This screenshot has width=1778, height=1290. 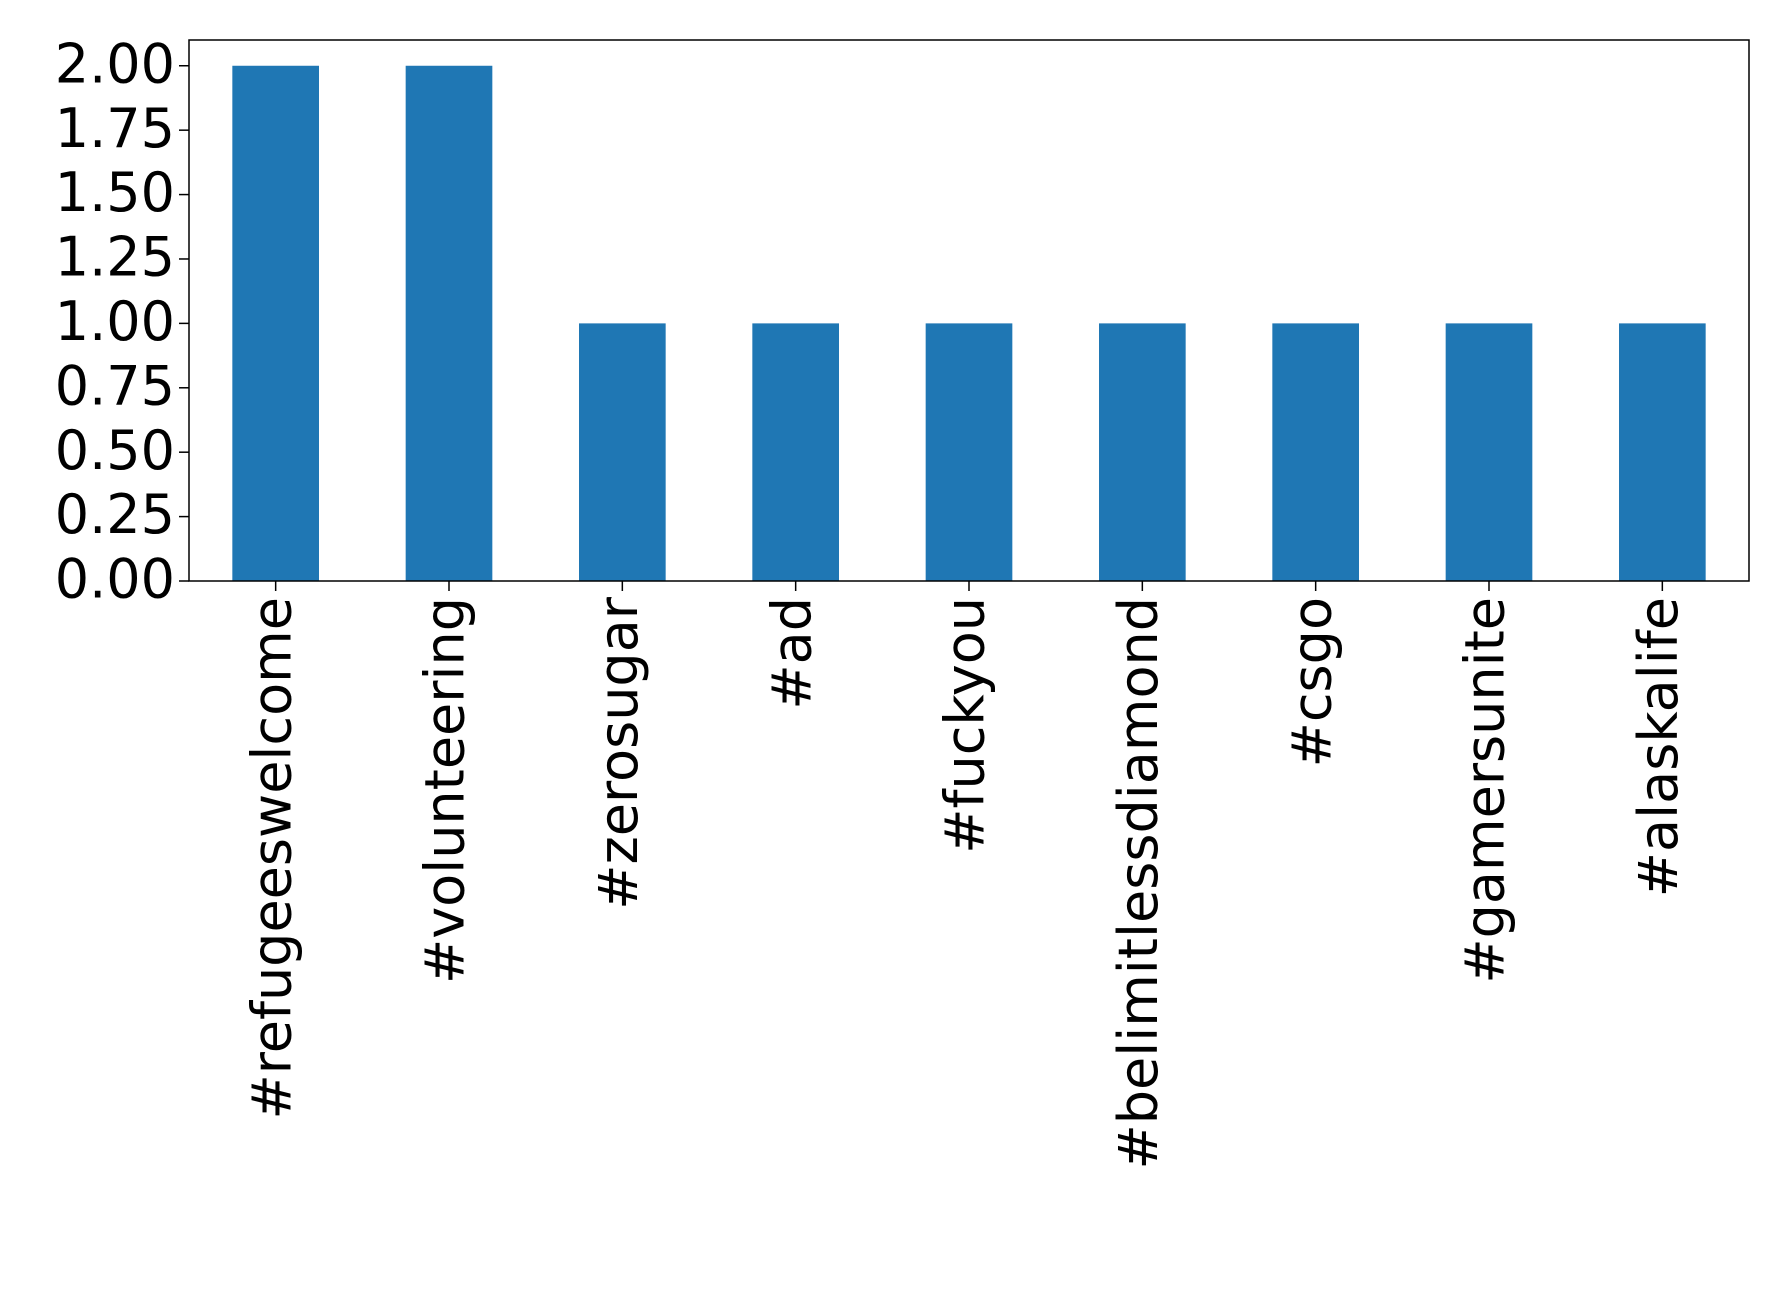 What do you see at coordinates (115, 321) in the screenshot?
I see `y-tick-label: 1.00` at bounding box center [115, 321].